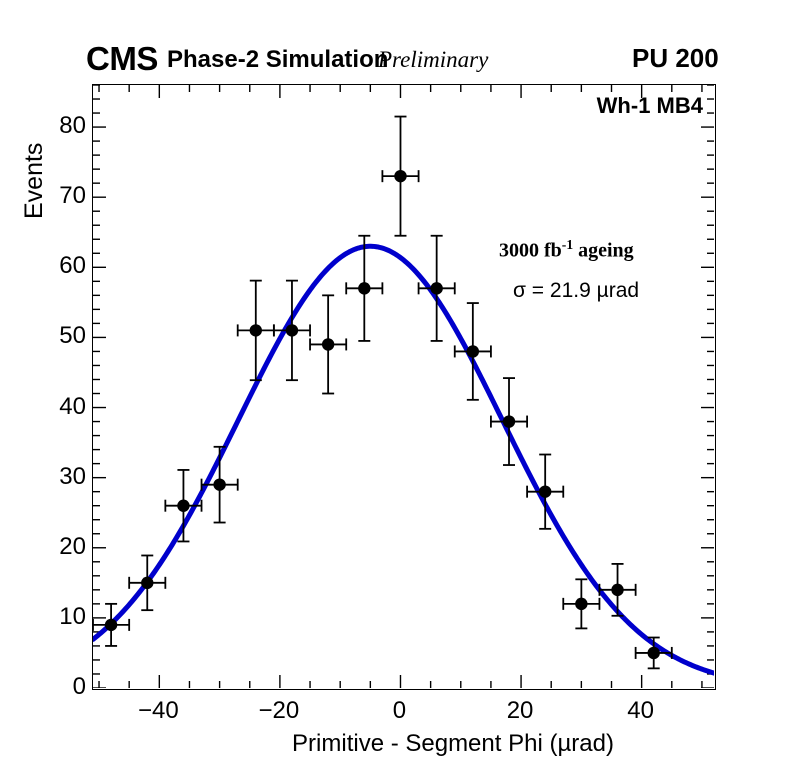  I want to click on y-tick-label: 40, so click(72, 406).